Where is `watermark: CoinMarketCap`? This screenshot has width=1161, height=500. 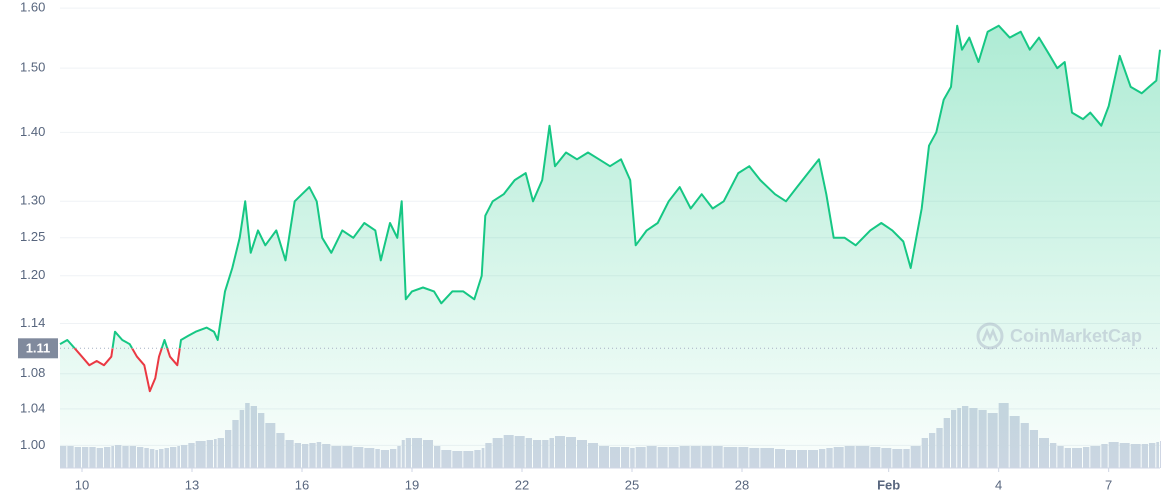 watermark: CoinMarketCap is located at coordinates (1059, 336).